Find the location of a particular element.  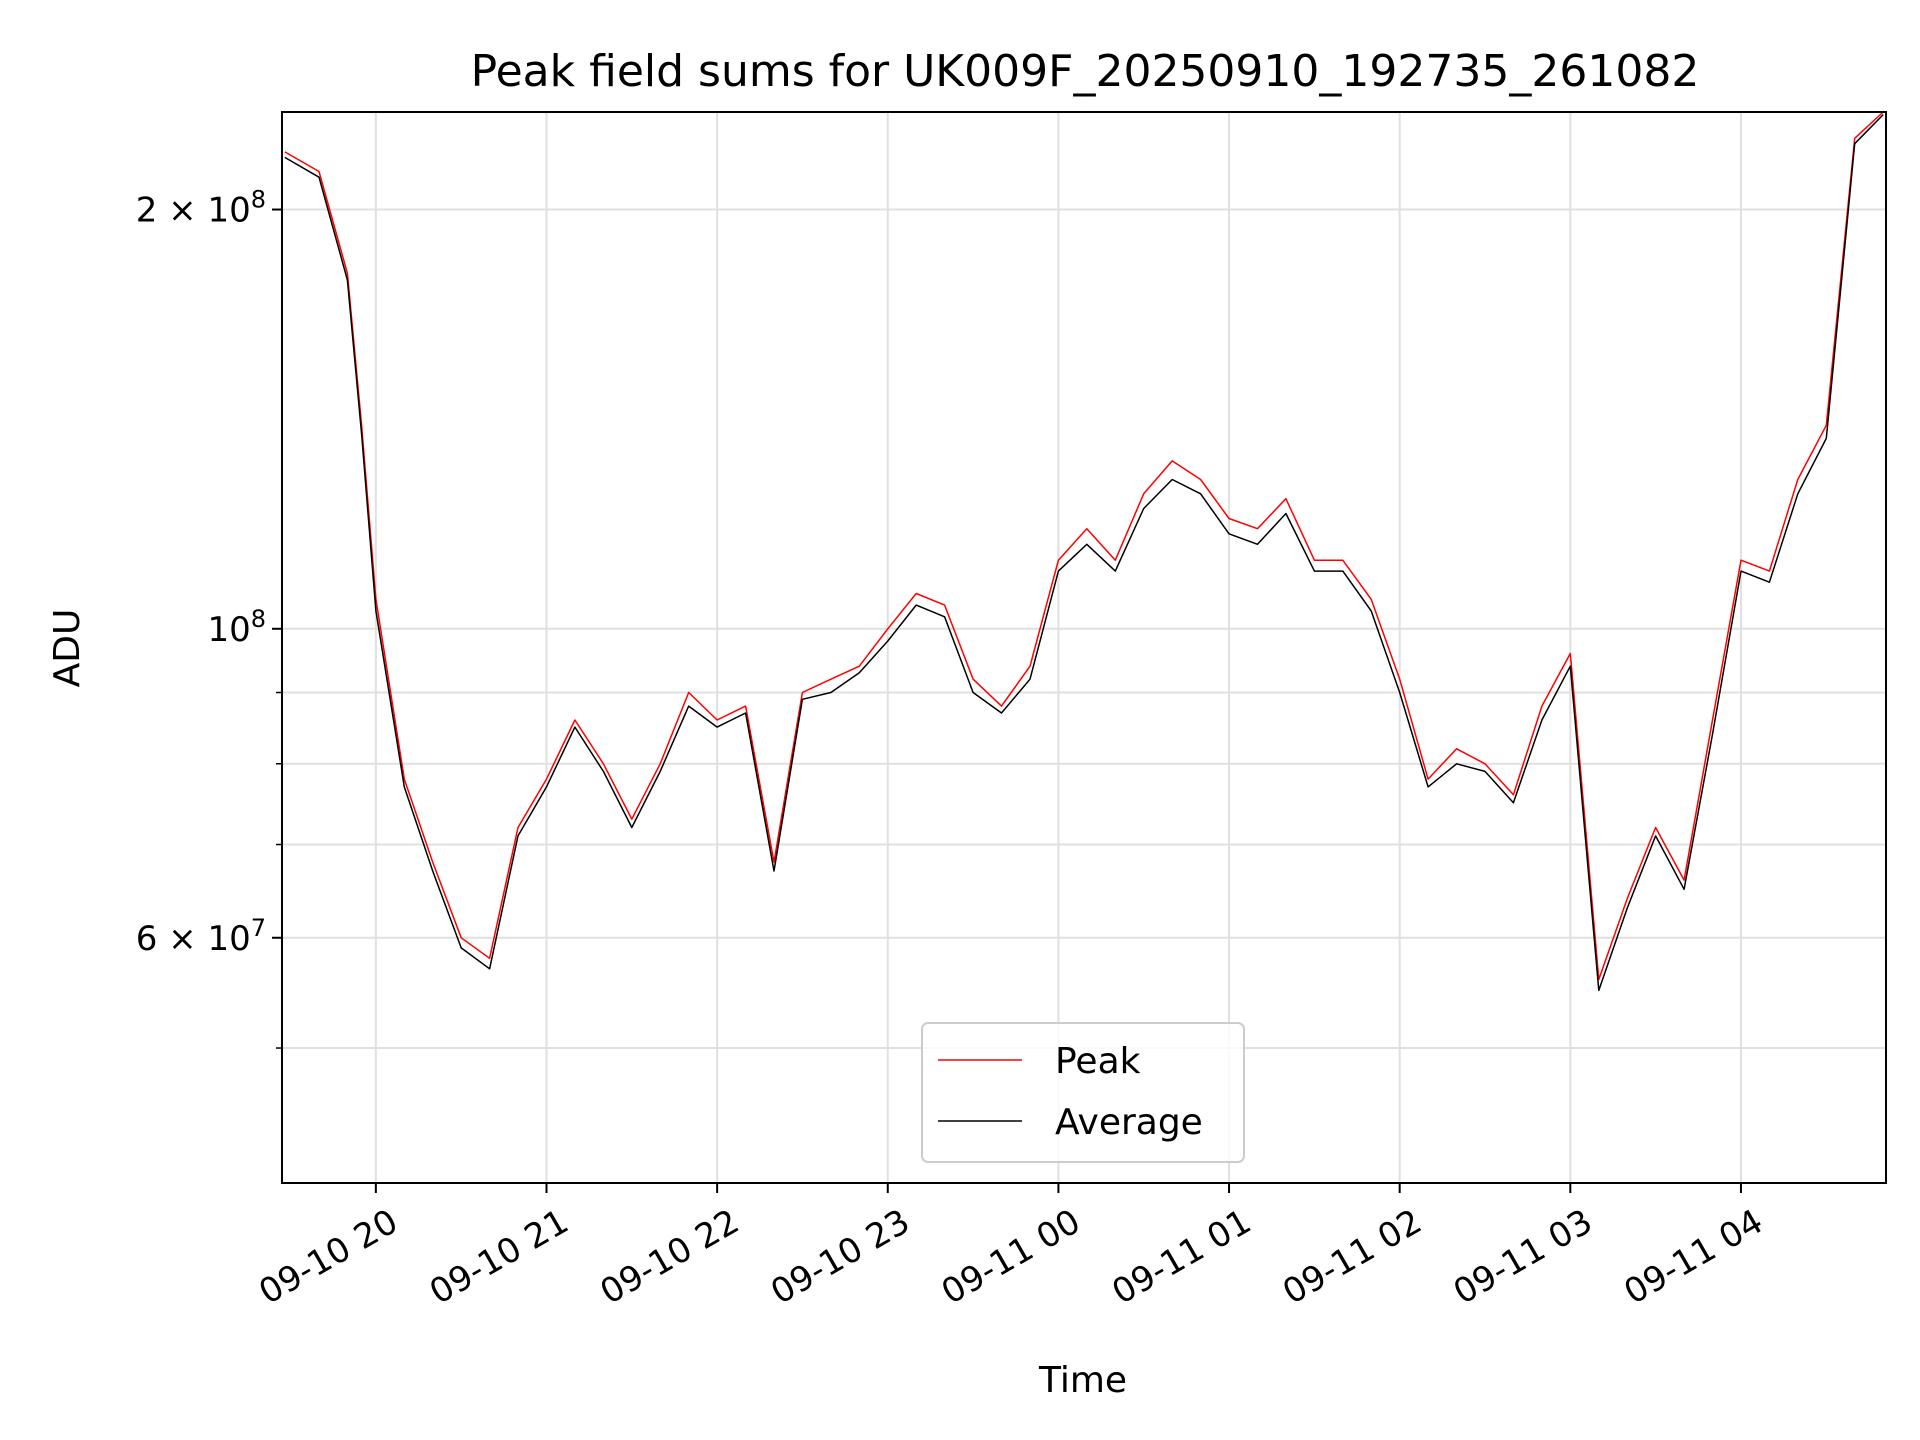

legend-label-average: Average is located at coordinates (1129, 1122).